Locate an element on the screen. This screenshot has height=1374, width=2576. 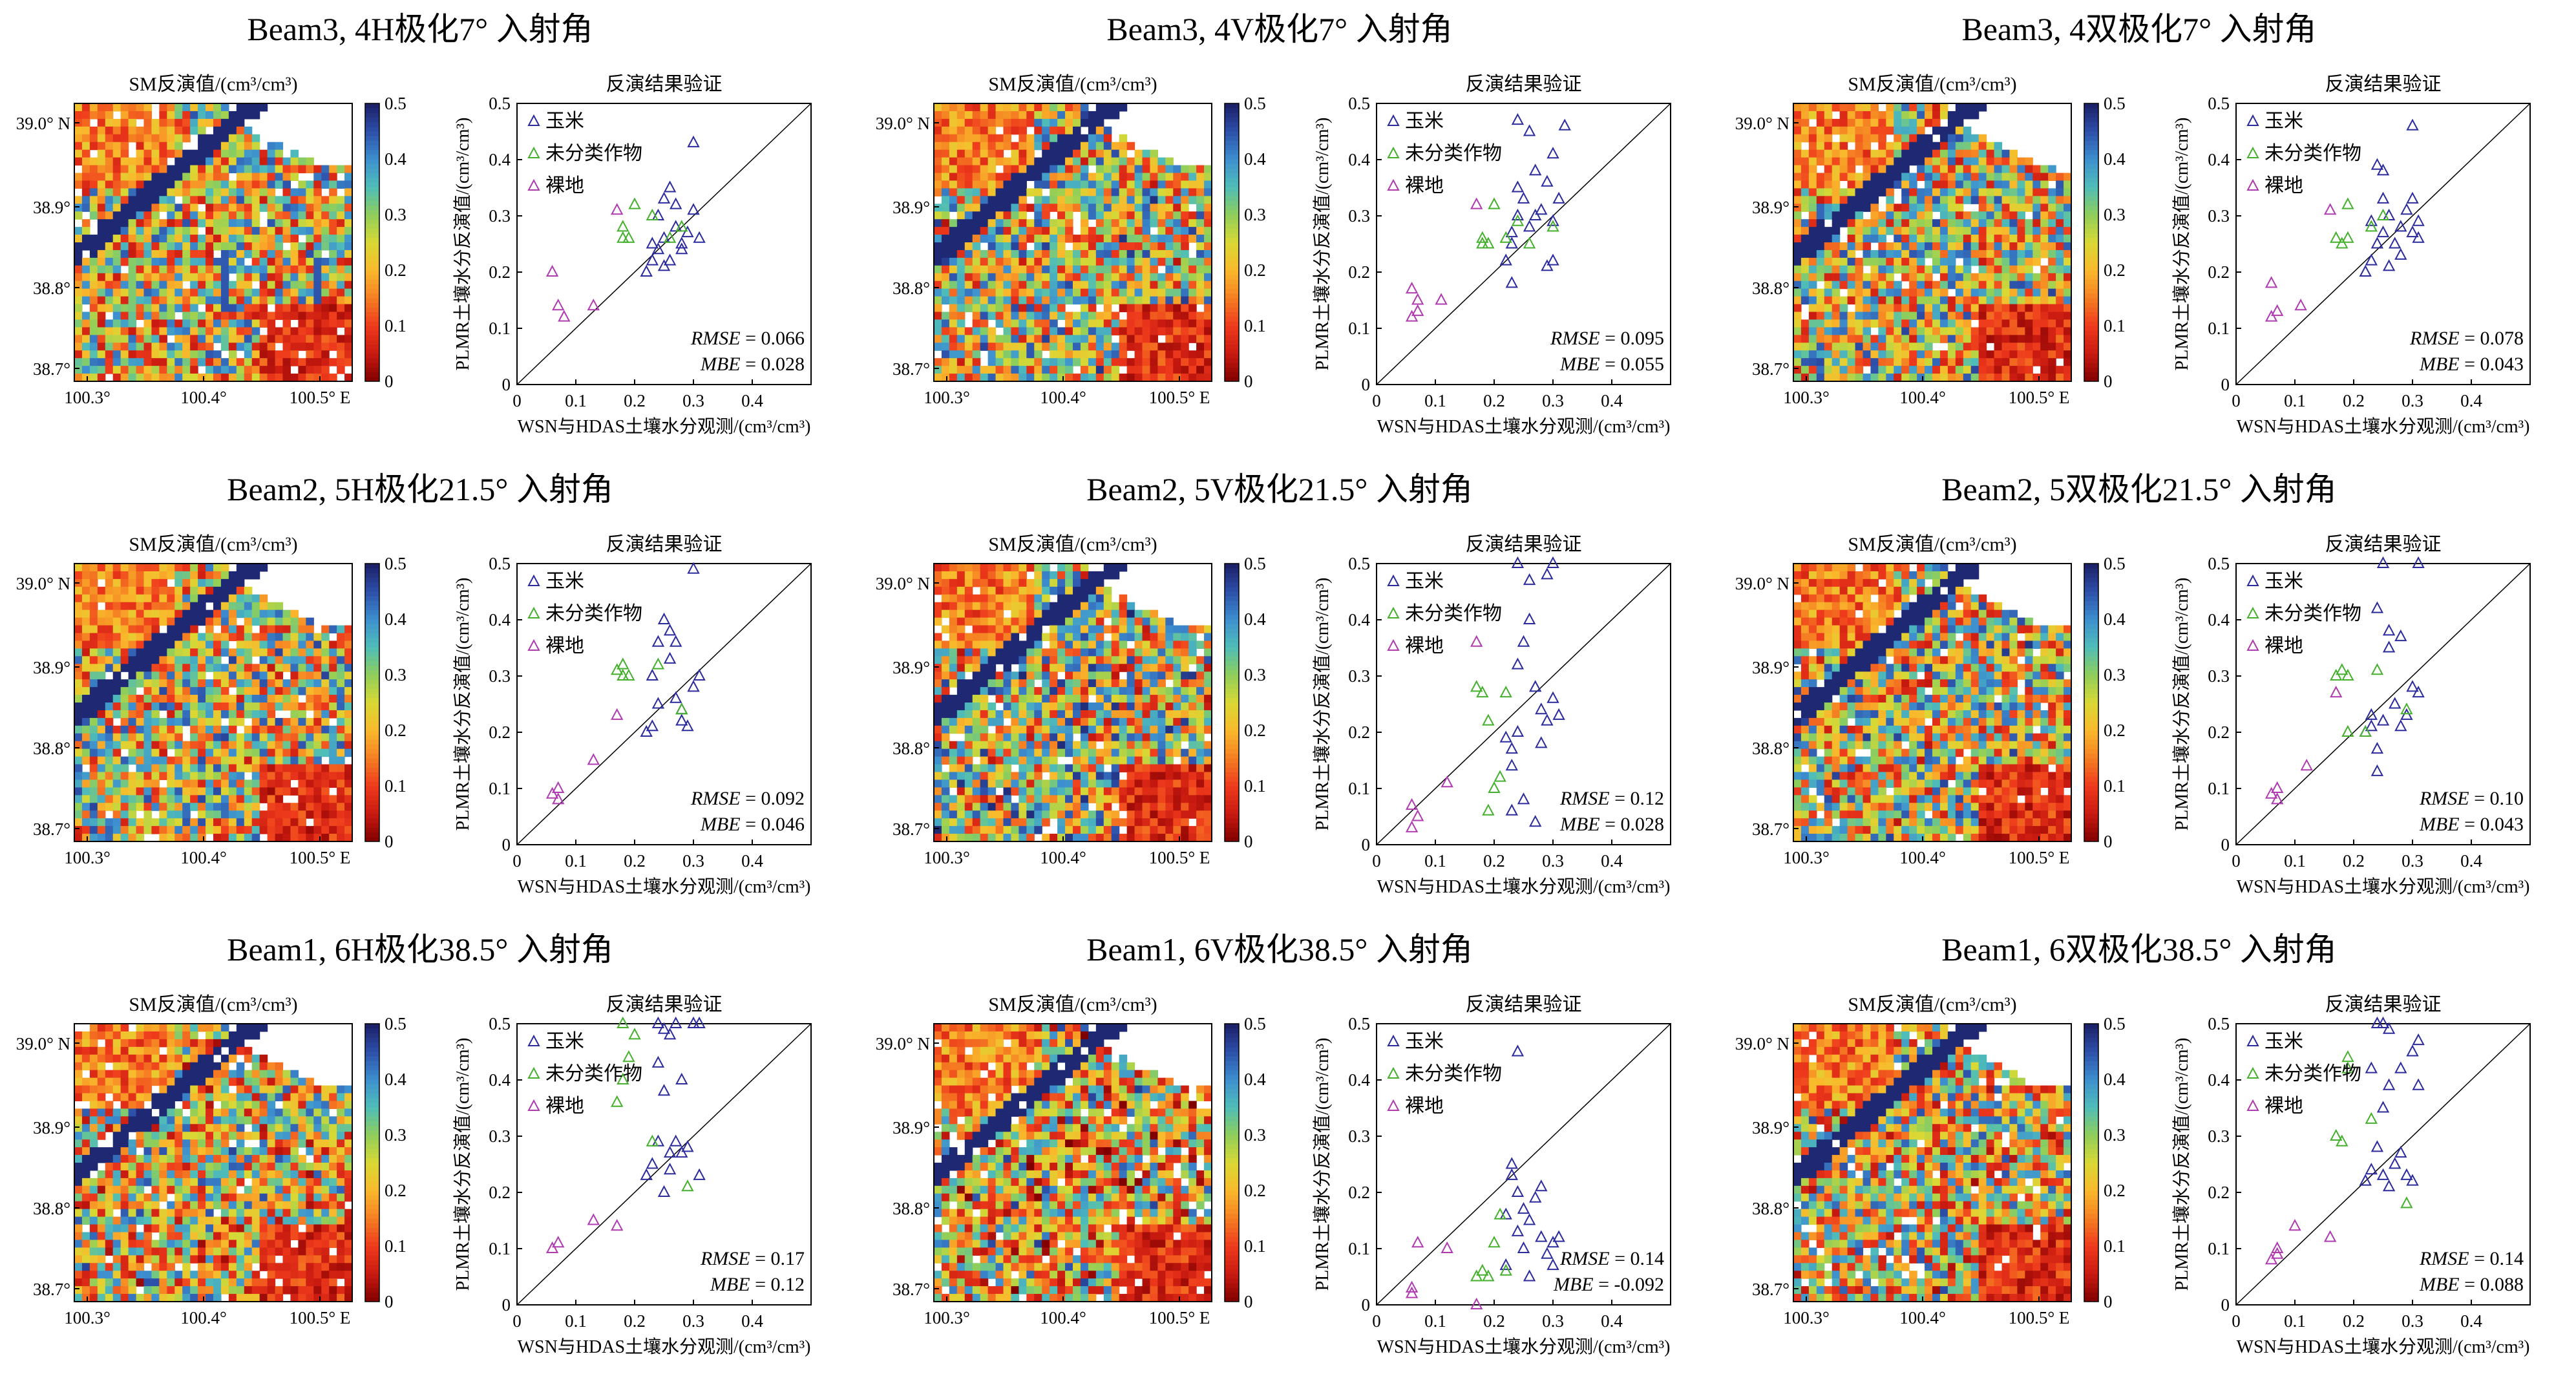
scatter-title: 反演结果验证 is located at coordinates (2383, 84).